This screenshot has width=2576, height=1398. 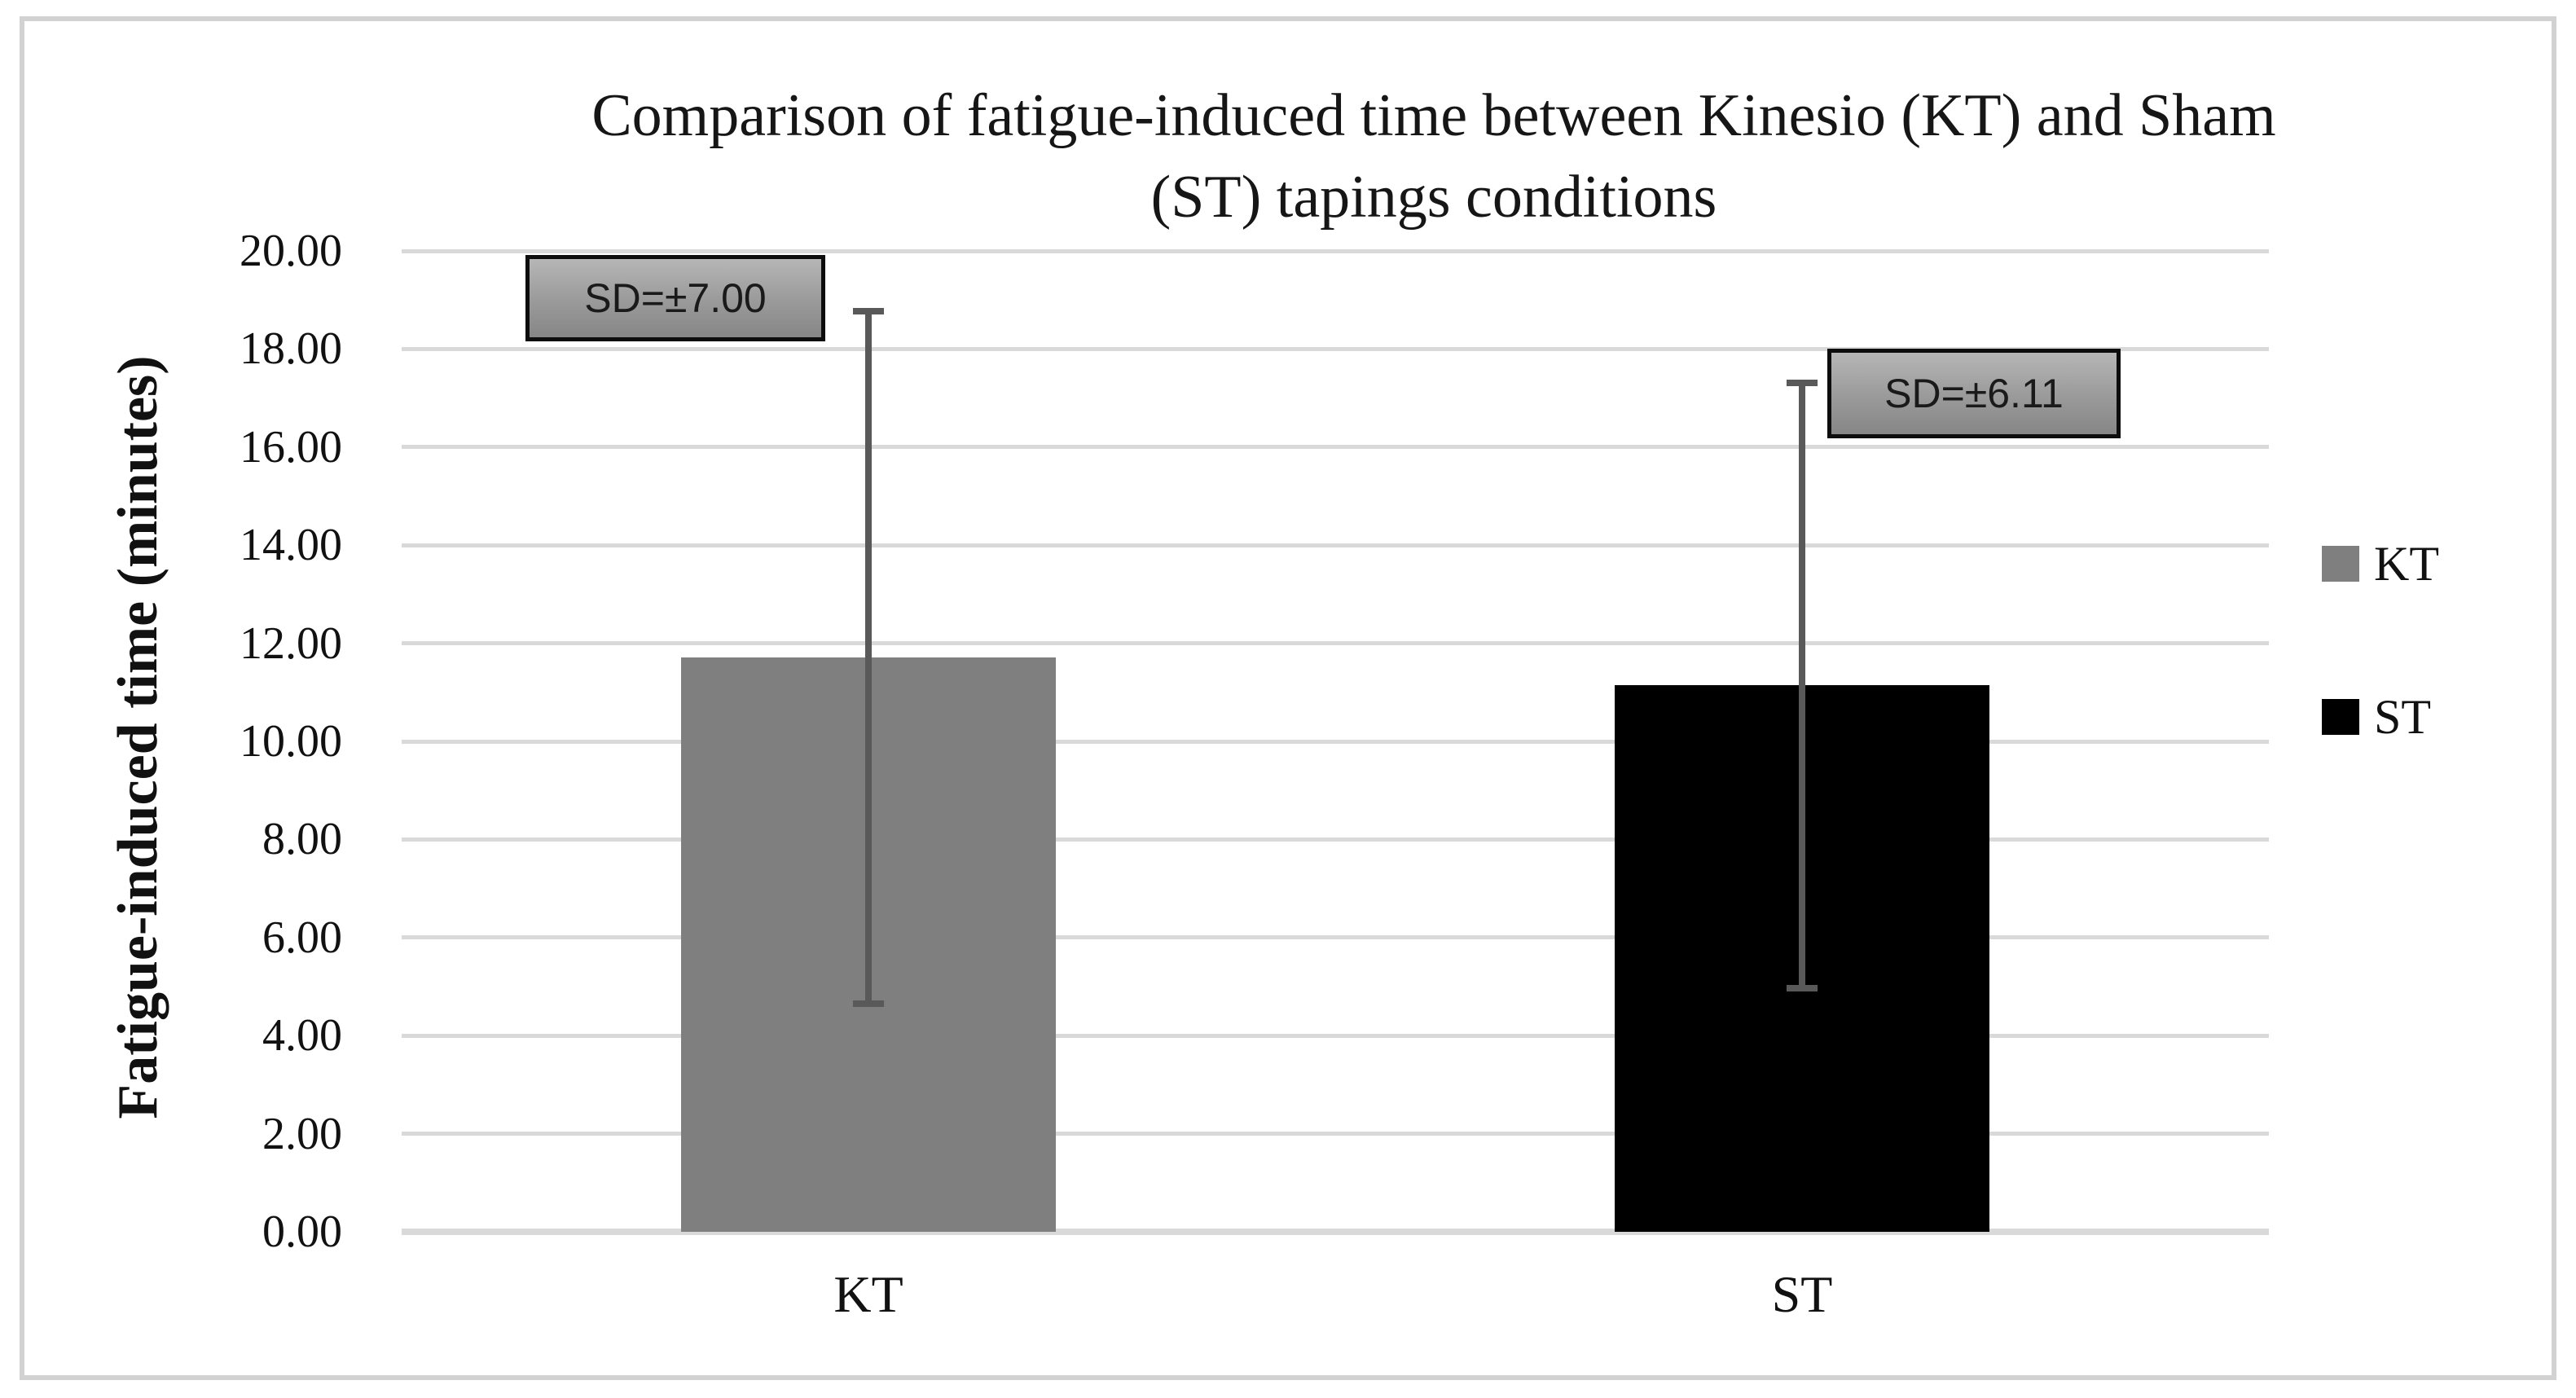 I want to click on y-tick-label: 14.00, so click(x=291, y=545).